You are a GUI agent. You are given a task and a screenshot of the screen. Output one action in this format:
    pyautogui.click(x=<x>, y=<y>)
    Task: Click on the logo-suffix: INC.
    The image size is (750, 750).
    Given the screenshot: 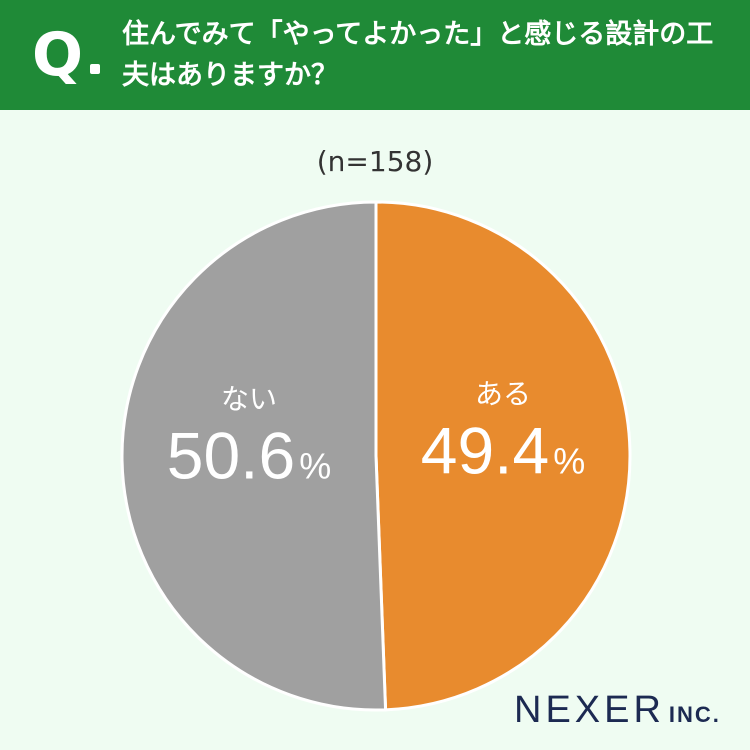 What is the action you would take?
    pyautogui.click(x=694, y=714)
    